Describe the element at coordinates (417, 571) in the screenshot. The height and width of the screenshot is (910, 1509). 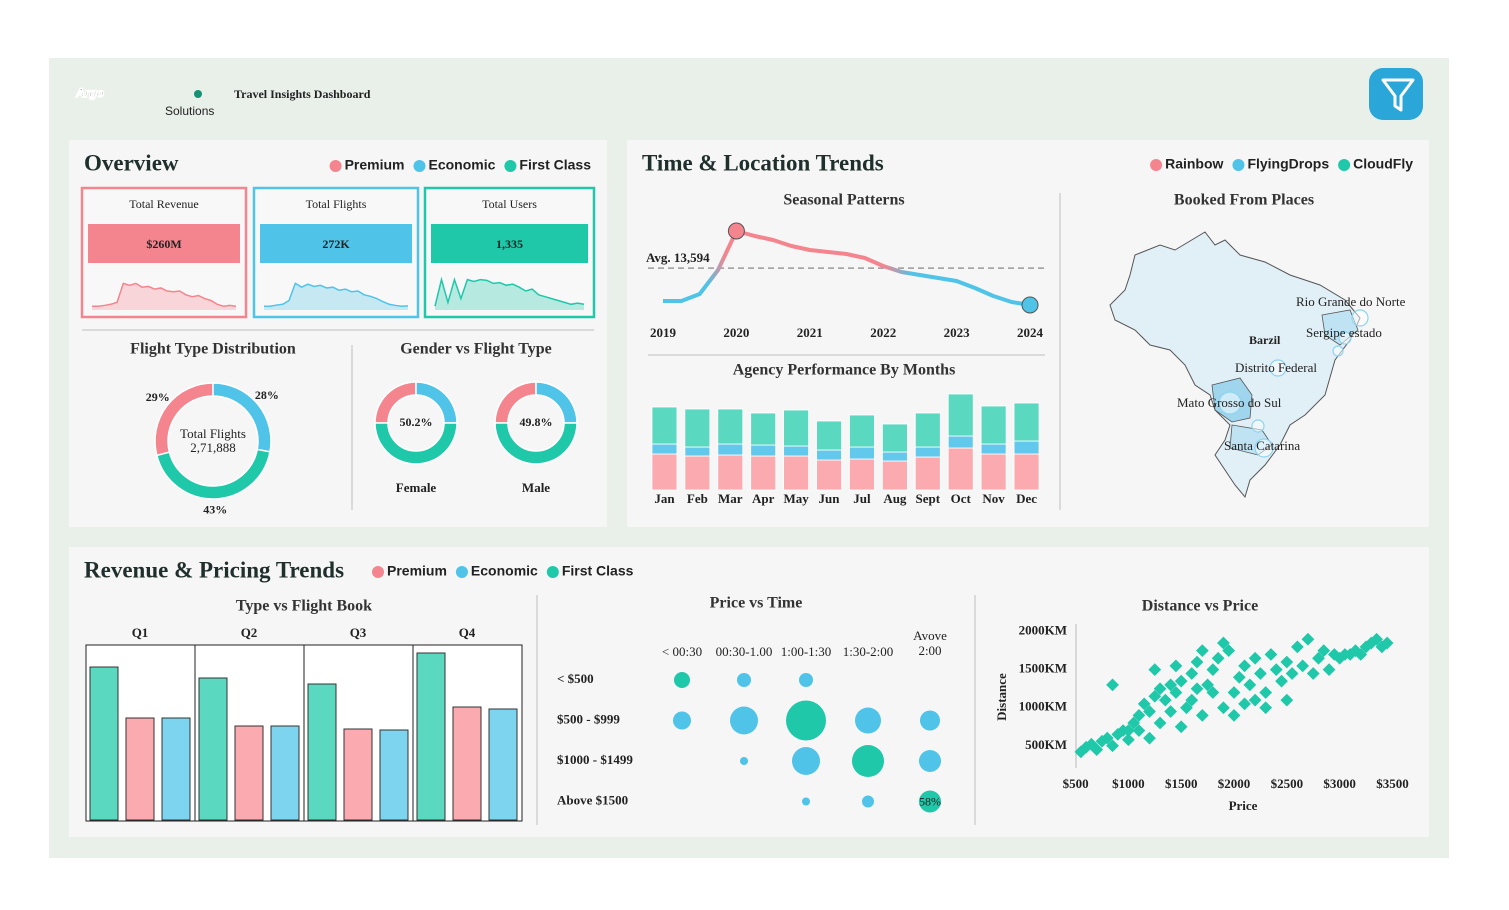
I see `legend-label: Premium` at that location.